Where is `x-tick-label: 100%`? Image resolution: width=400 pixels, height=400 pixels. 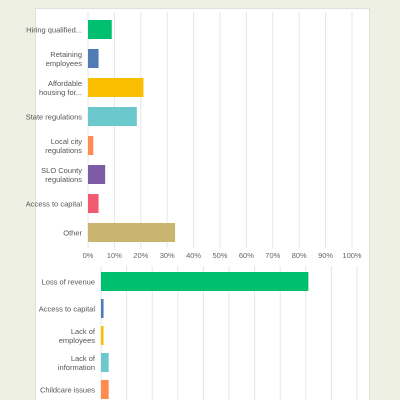 x-tick-label: 100% is located at coordinates (352, 255).